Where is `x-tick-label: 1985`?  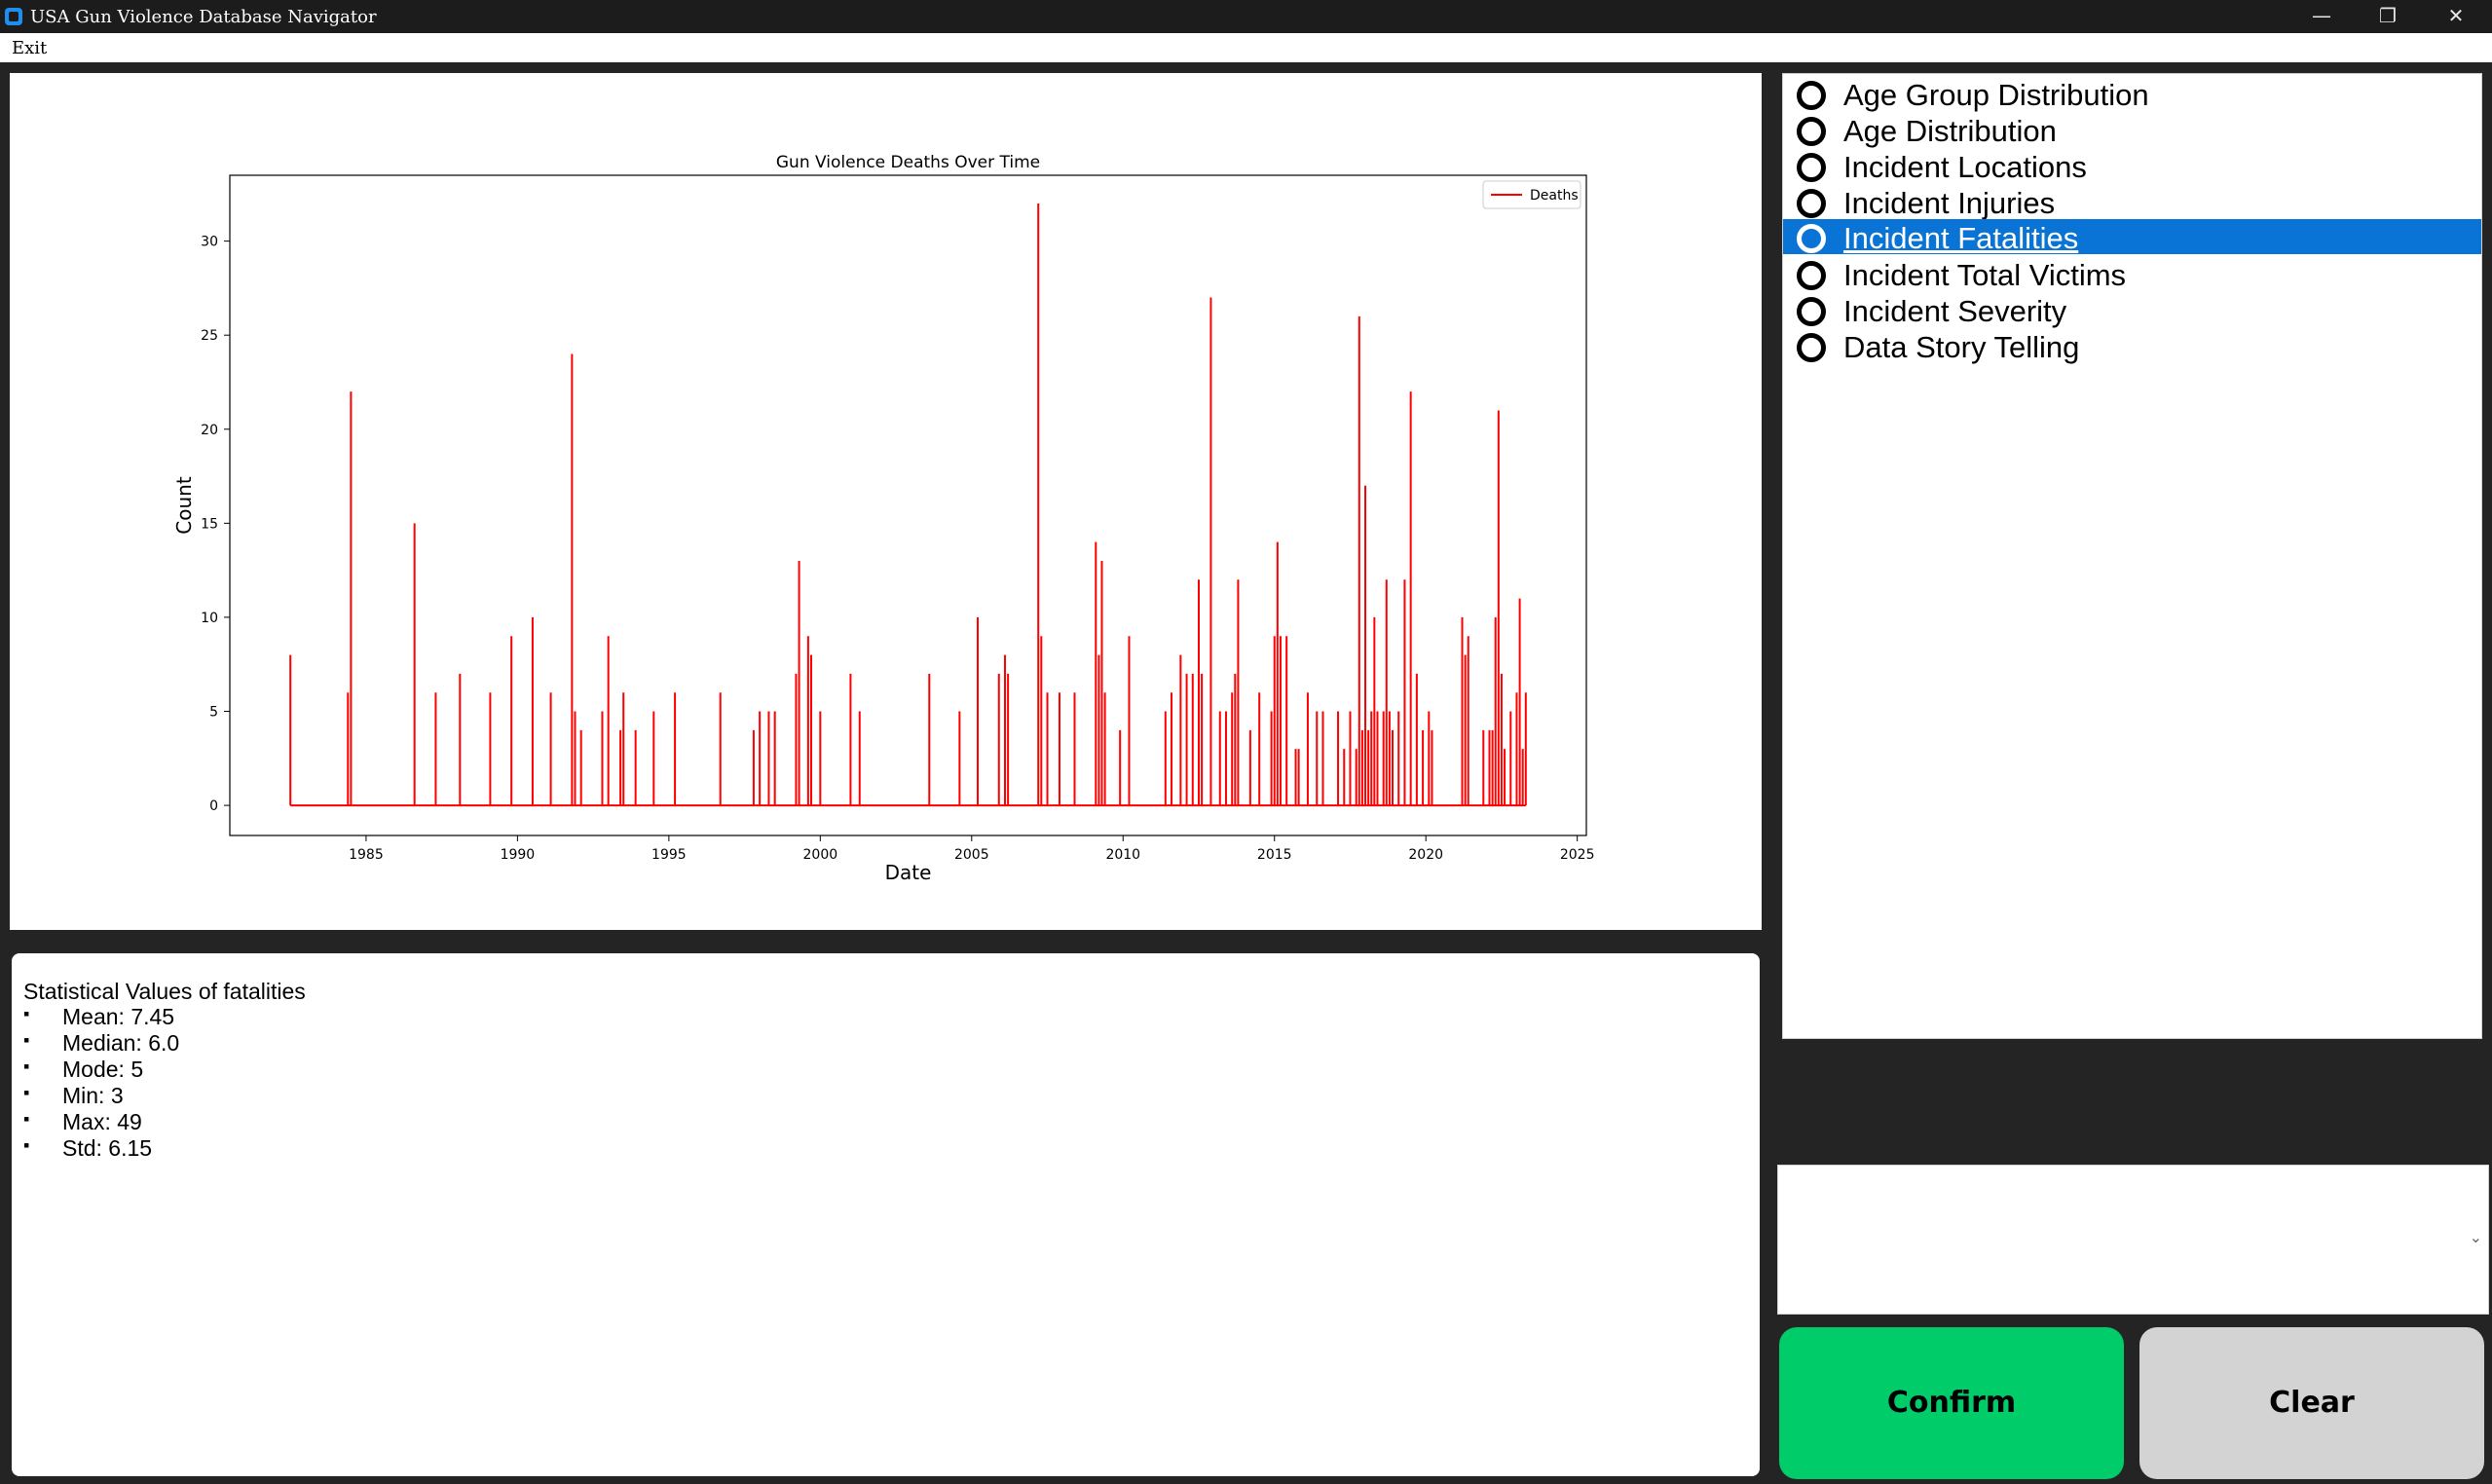 x-tick-label: 1985 is located at coordinates (366, 855).